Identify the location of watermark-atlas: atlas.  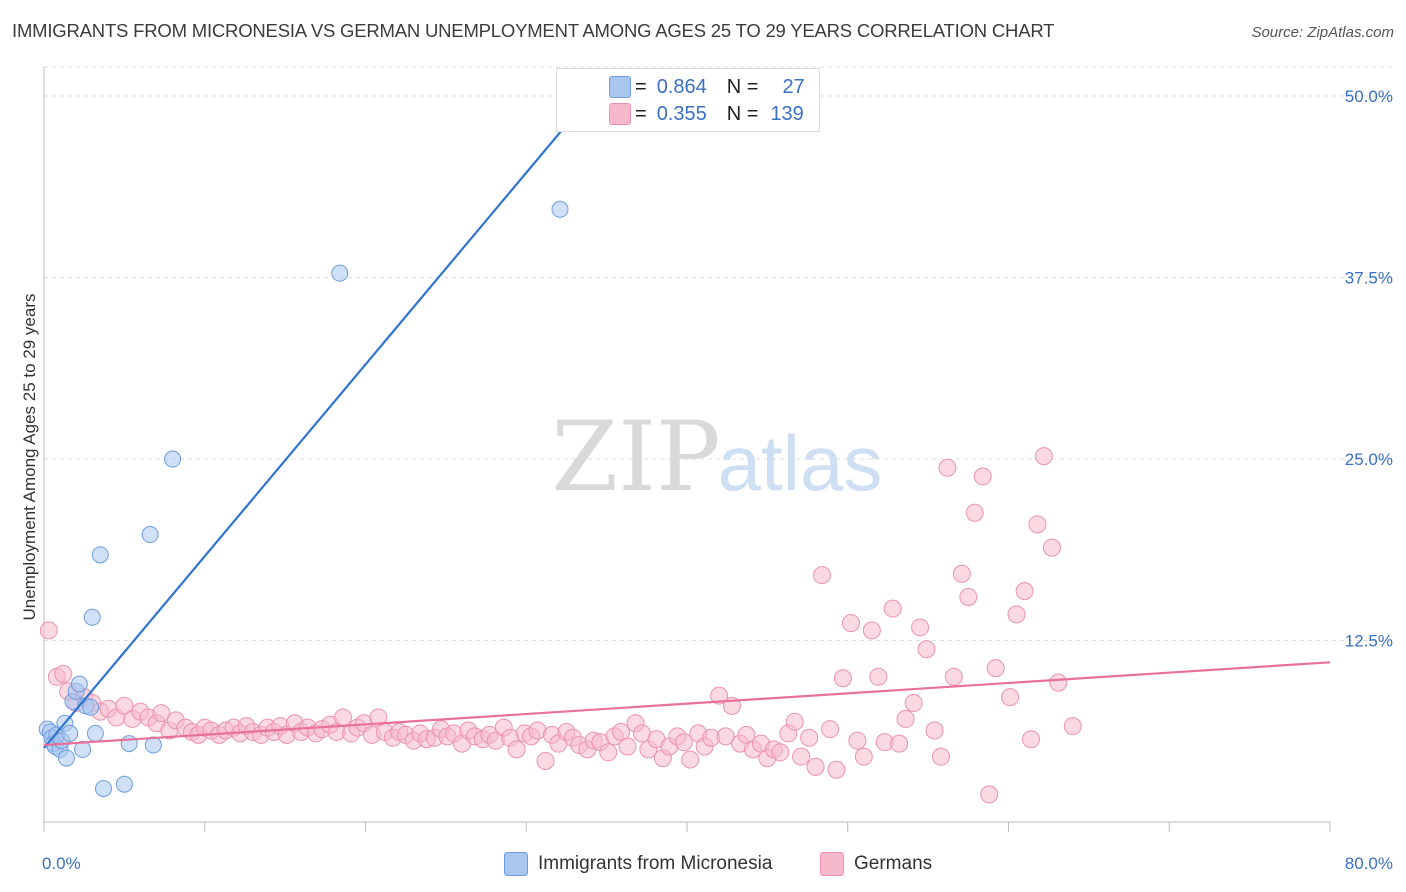
(800, 463).